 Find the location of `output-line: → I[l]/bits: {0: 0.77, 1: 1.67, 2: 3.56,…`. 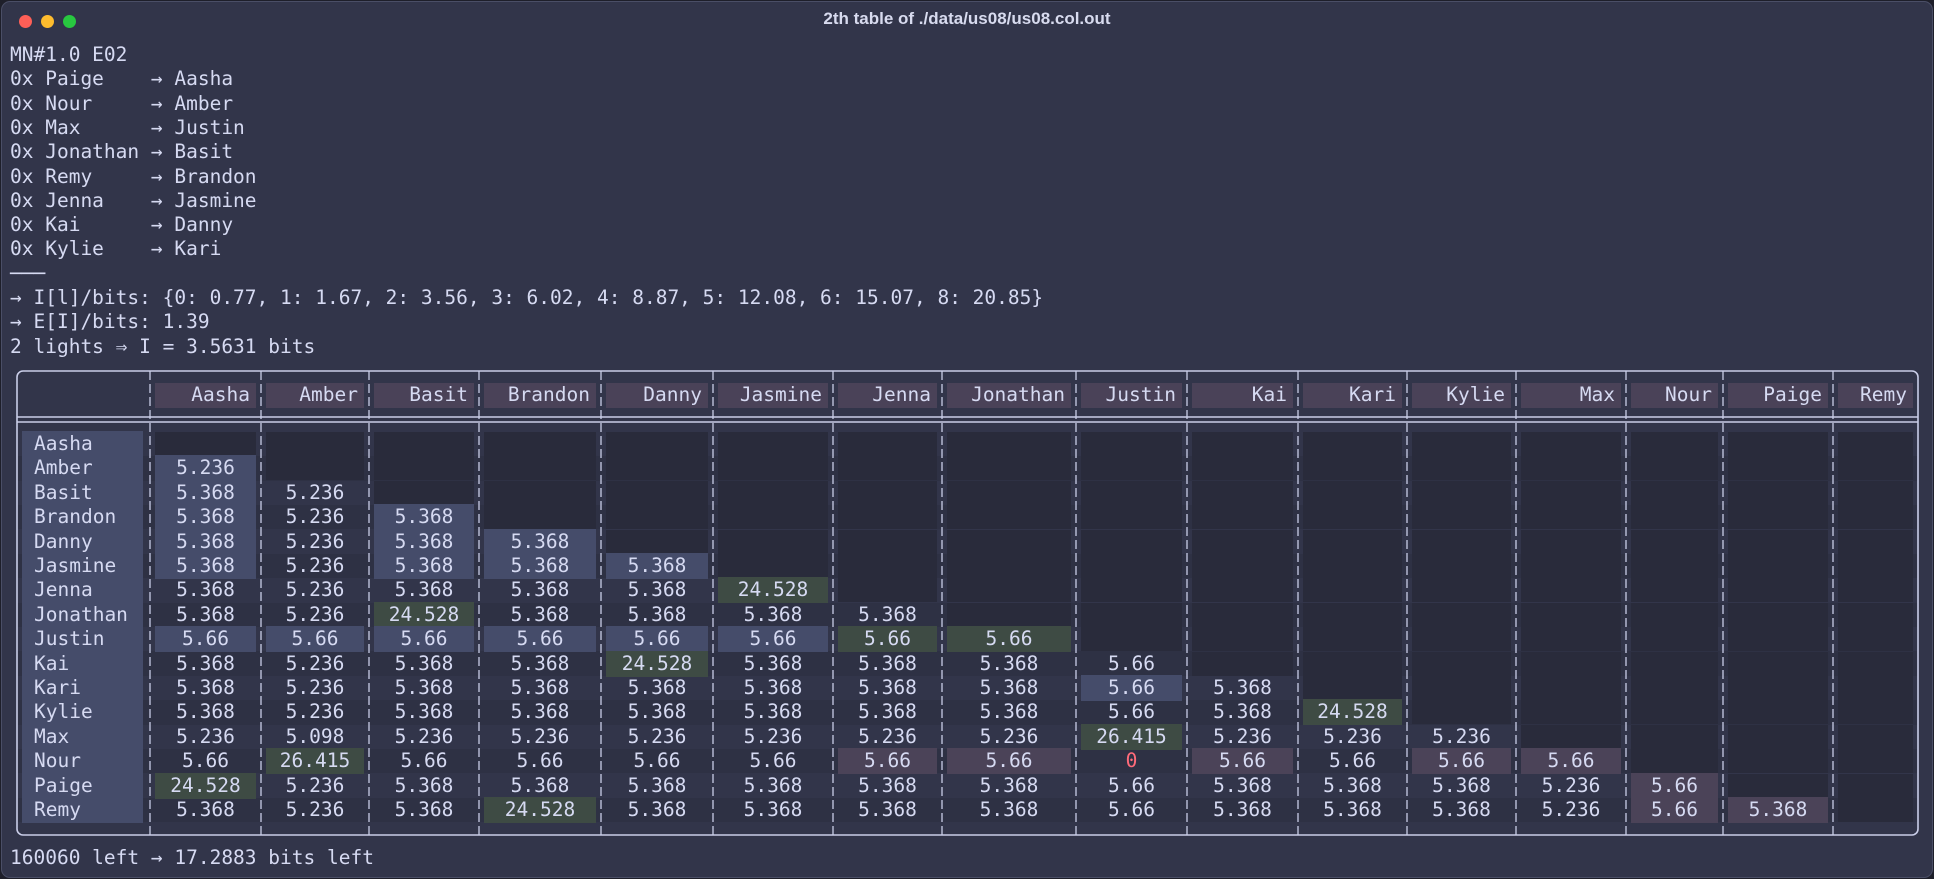

output-line: → I[l]/bits: {0: 0.77, 1: 1.67, 2: 3.56,… is located at coordinates (527, 297).